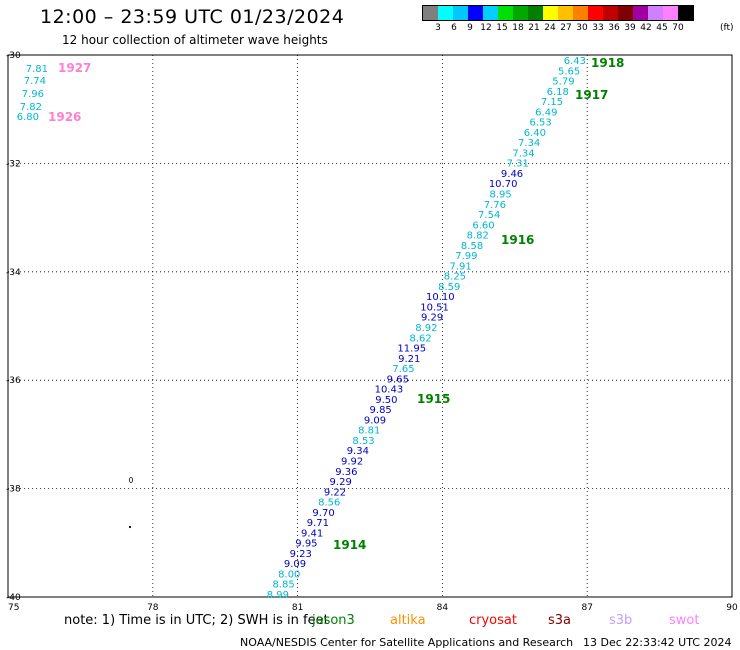  What do you see at coordinates (560, 620) in the screenshot?
I see `satellite-label: s3a` at bounding box center [560, 620].